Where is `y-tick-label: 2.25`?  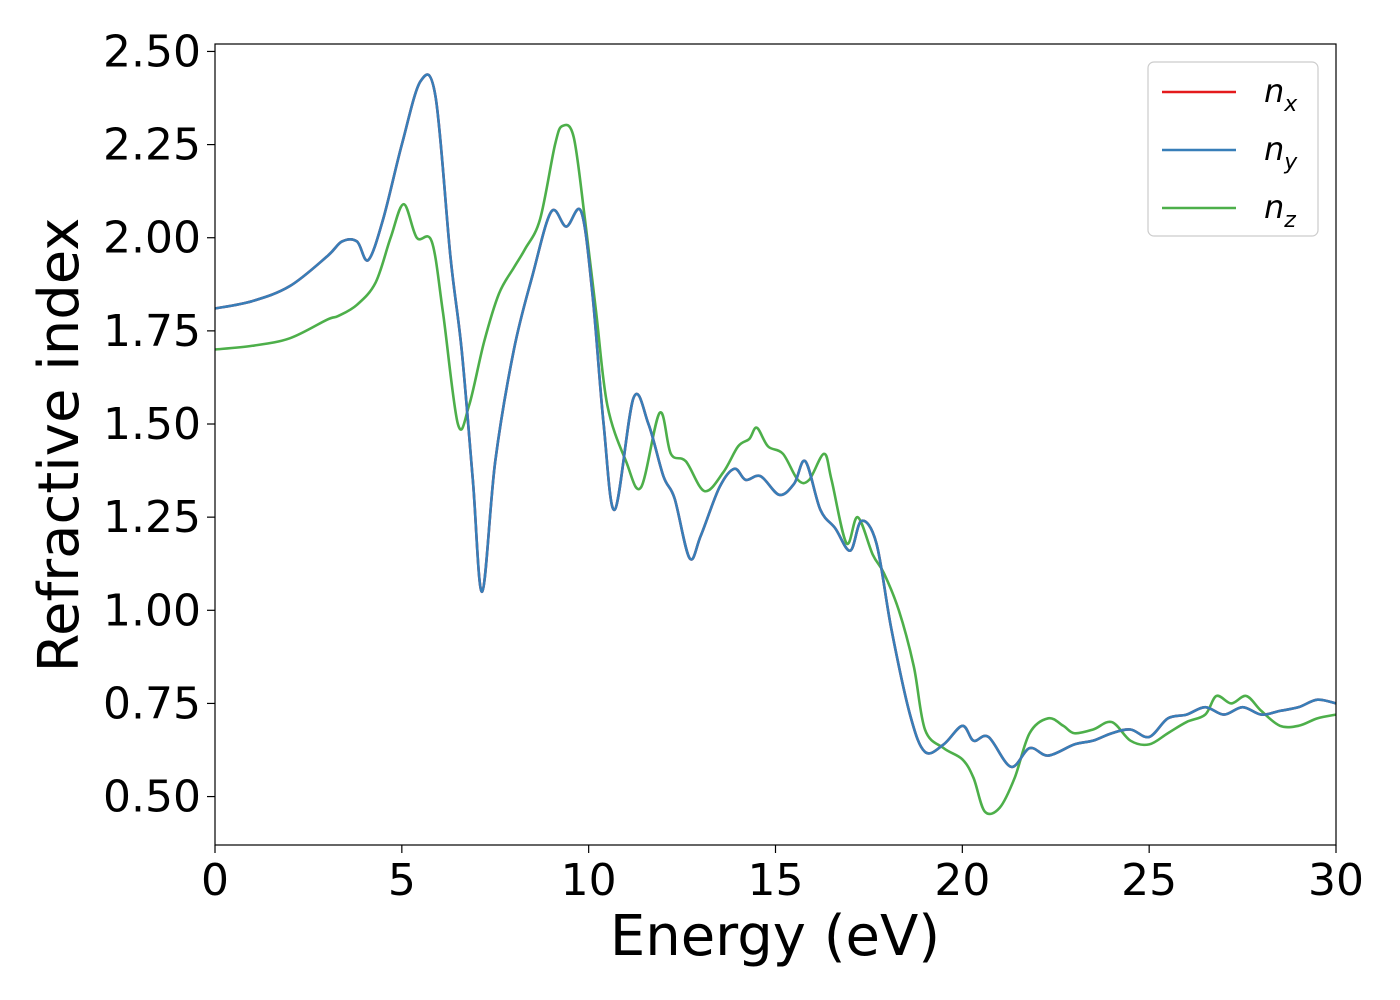
y-tick-label: 2.25 is located at coordinates (152, 145).